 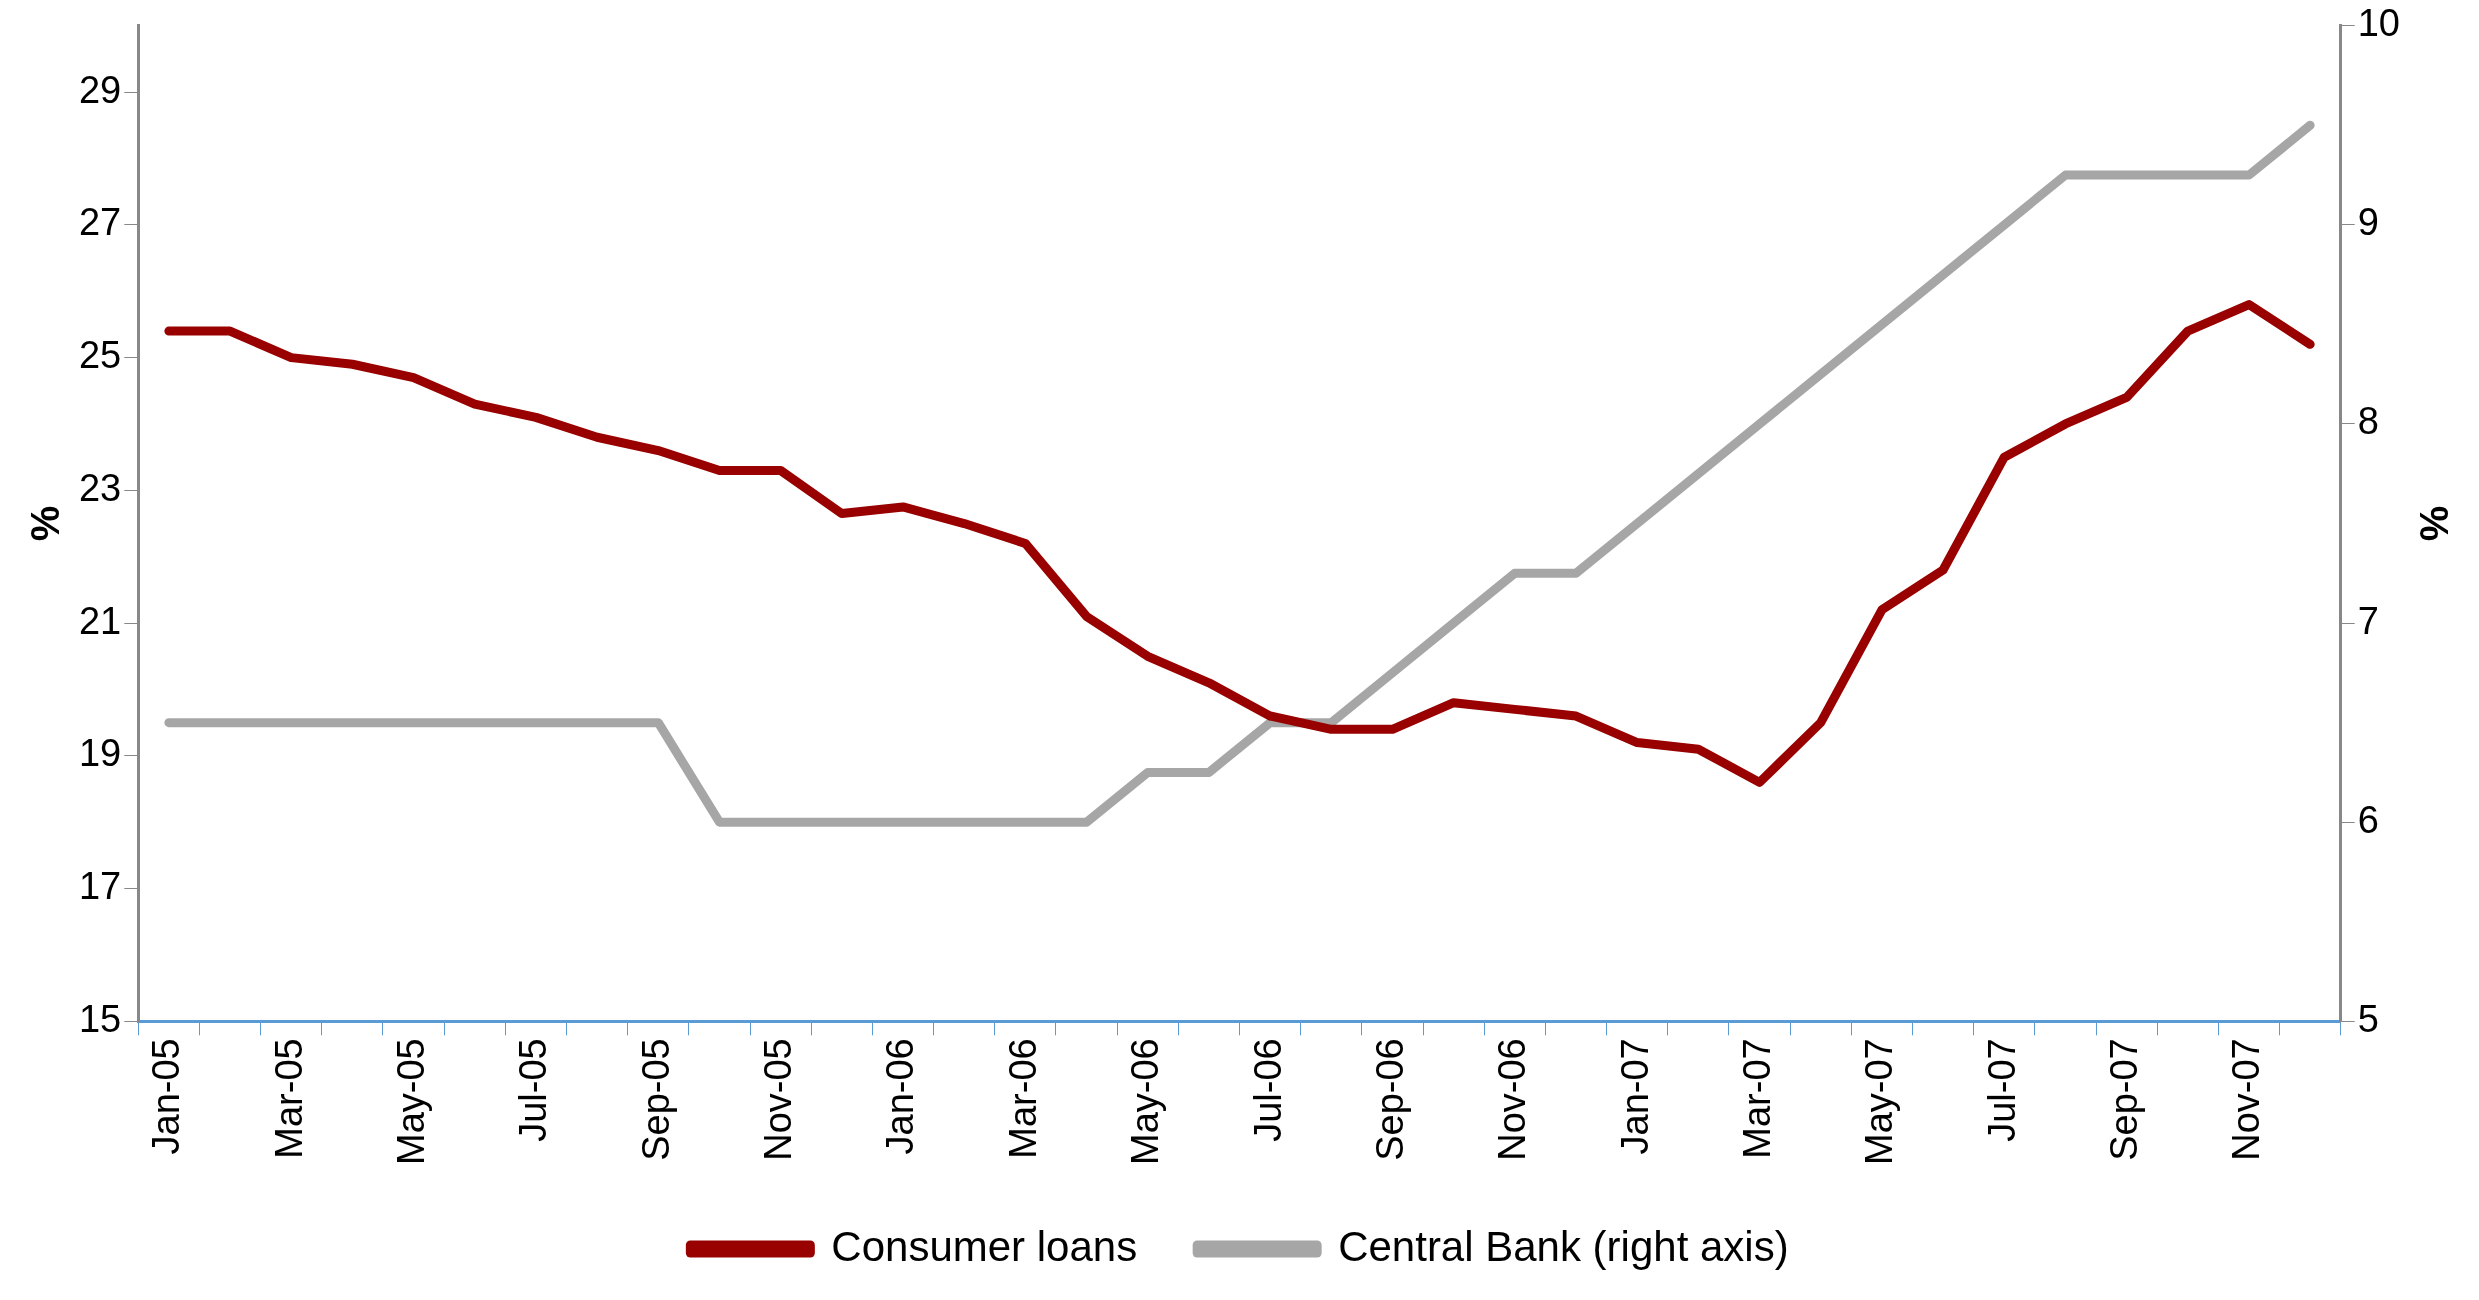 I want to click on x-tick-label: Mar-06, so click(x=1022, y=1098).